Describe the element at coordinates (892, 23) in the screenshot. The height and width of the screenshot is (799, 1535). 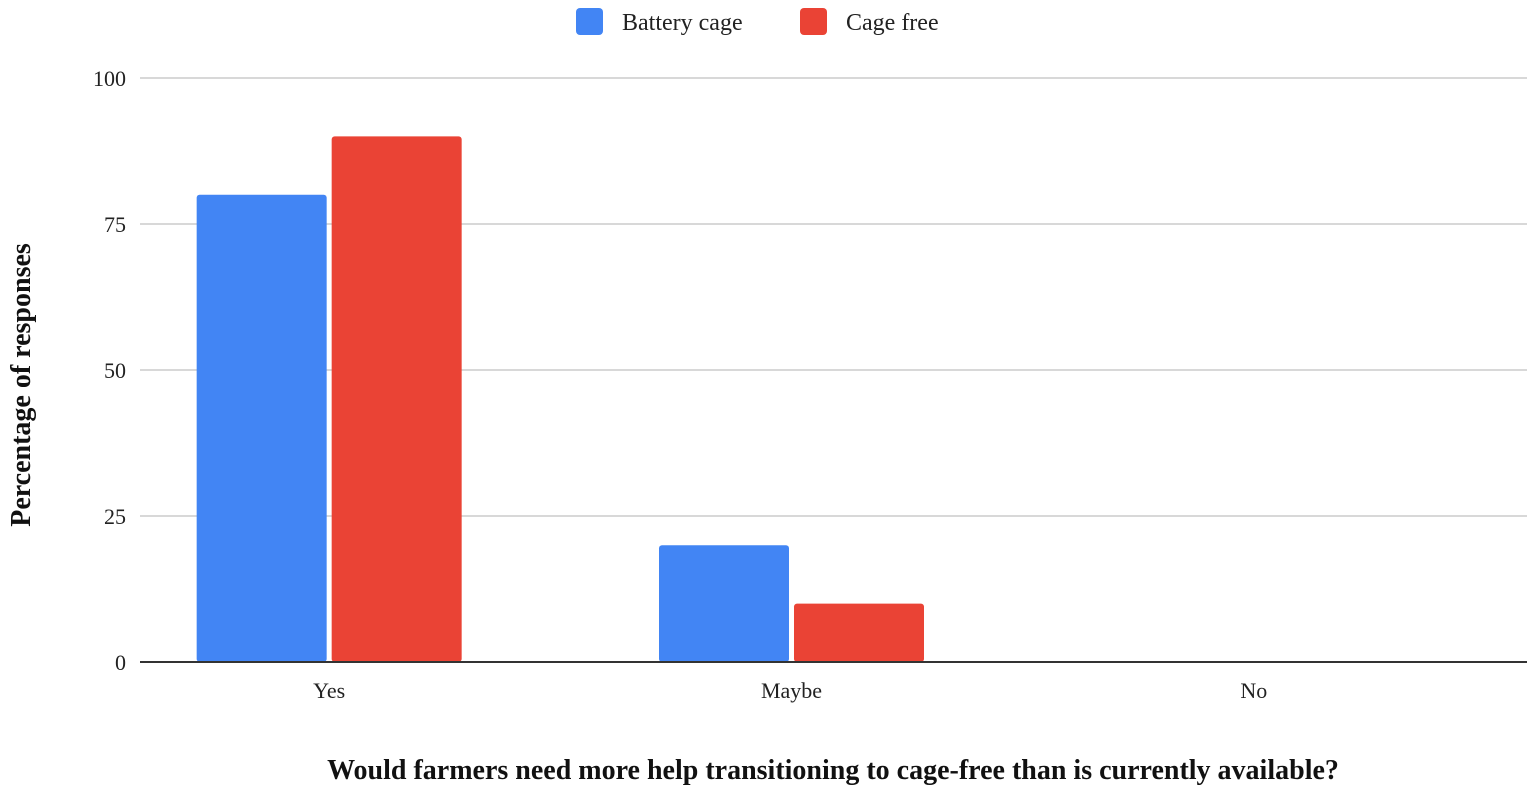
I see `legend-label: Cage free` at that location.